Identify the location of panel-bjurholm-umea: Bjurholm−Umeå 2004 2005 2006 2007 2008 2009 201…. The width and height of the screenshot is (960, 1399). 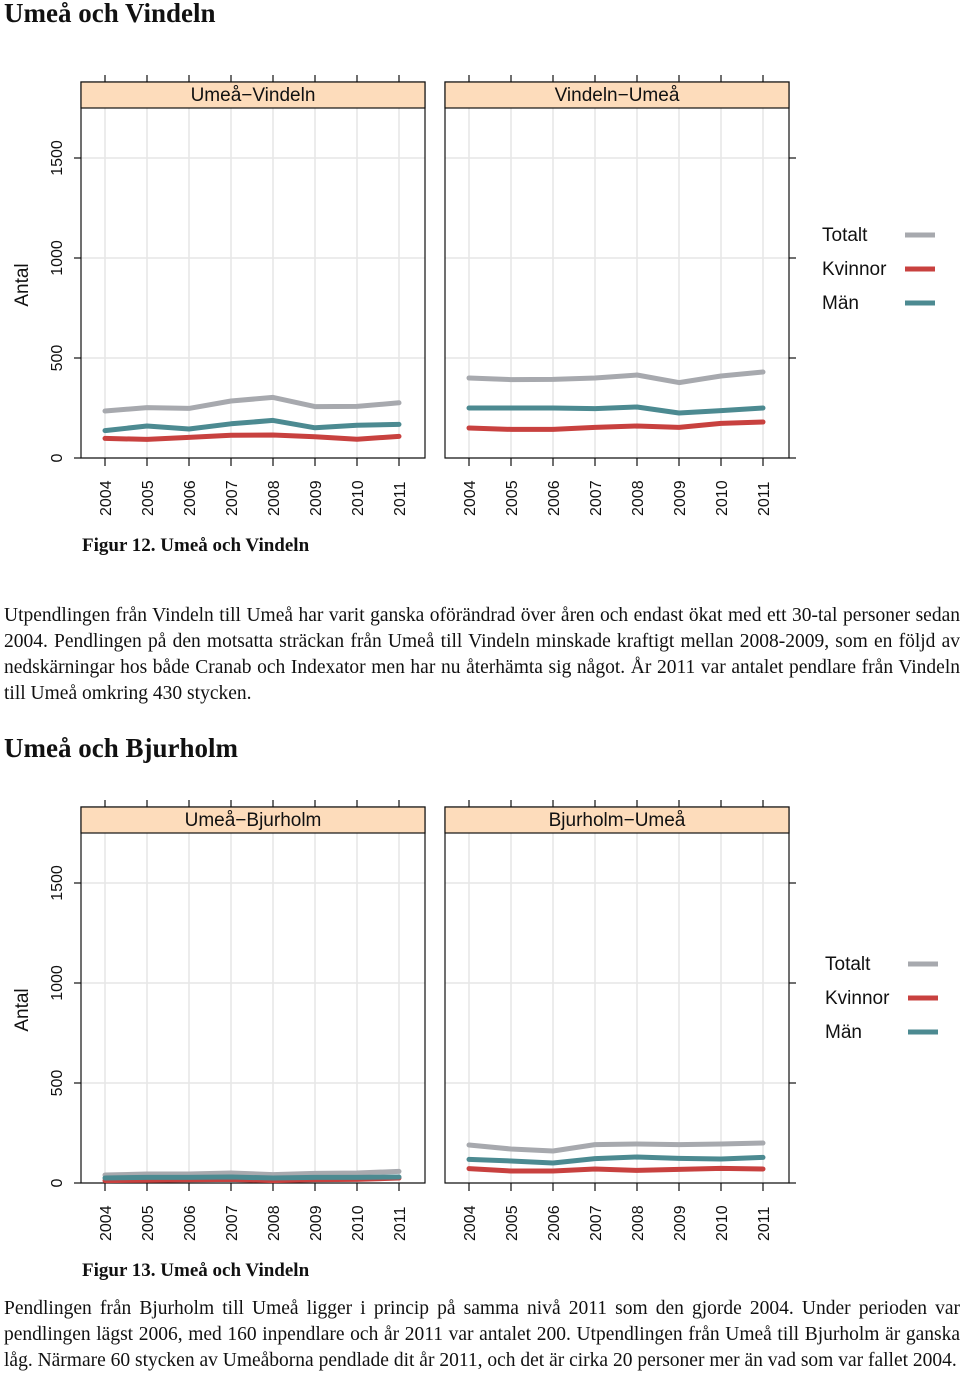
(617, 1020).